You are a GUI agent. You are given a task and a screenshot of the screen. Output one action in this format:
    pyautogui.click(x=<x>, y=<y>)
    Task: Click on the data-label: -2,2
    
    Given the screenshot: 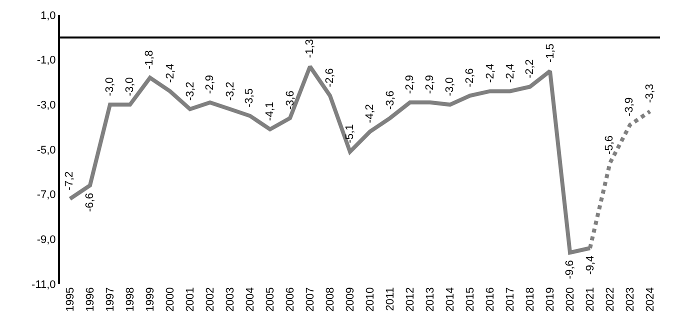 What is the action you would take?
    pyautogui.click(x=530, y=68)
    